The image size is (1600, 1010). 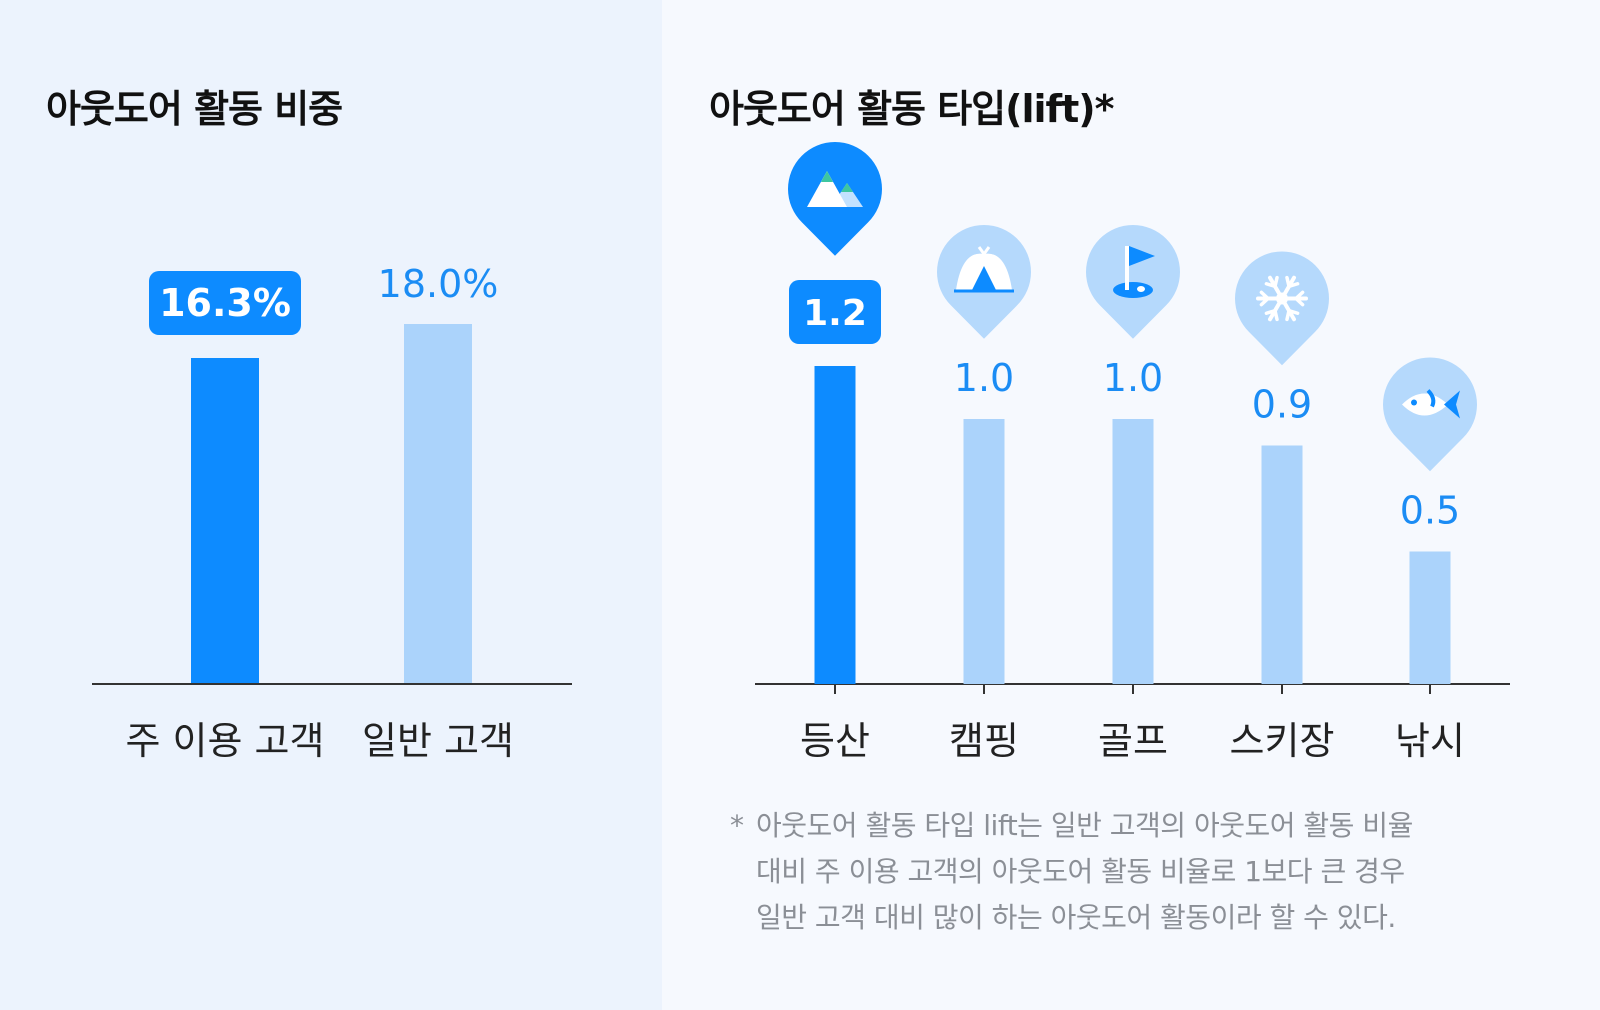 I want to click on category-label-0: 등산, so click(x=835, y=741).